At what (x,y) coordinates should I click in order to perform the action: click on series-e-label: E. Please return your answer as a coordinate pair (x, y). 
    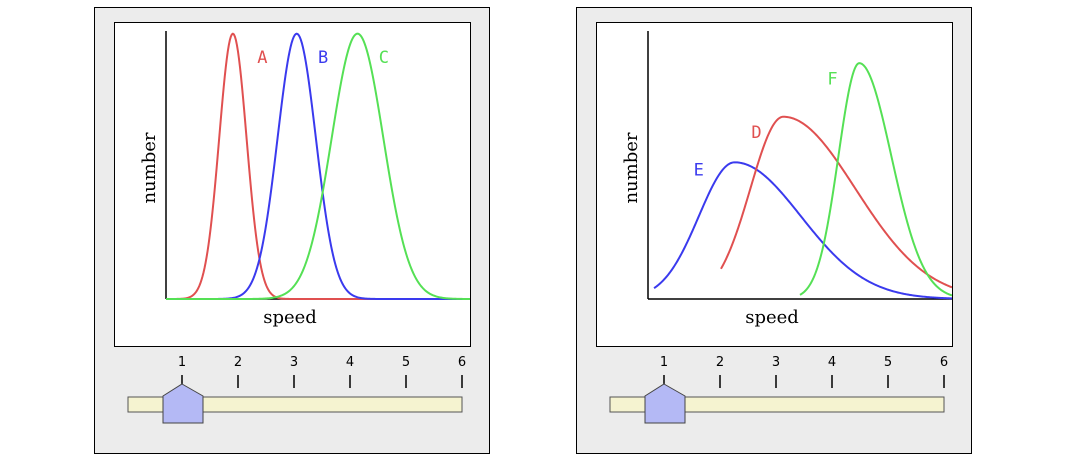
    Looking at the image, I should click on (699, 171).